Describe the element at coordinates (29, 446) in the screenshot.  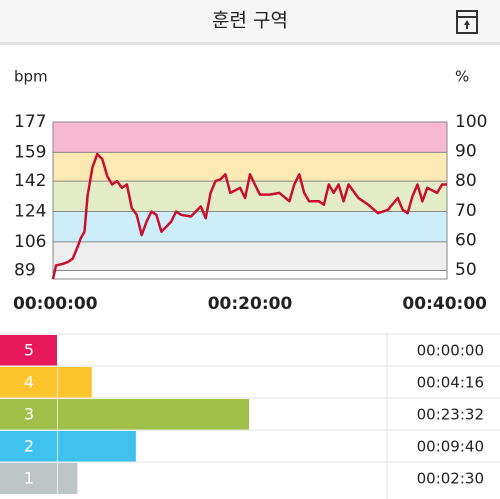
I see `zone-number: 2` at that location.